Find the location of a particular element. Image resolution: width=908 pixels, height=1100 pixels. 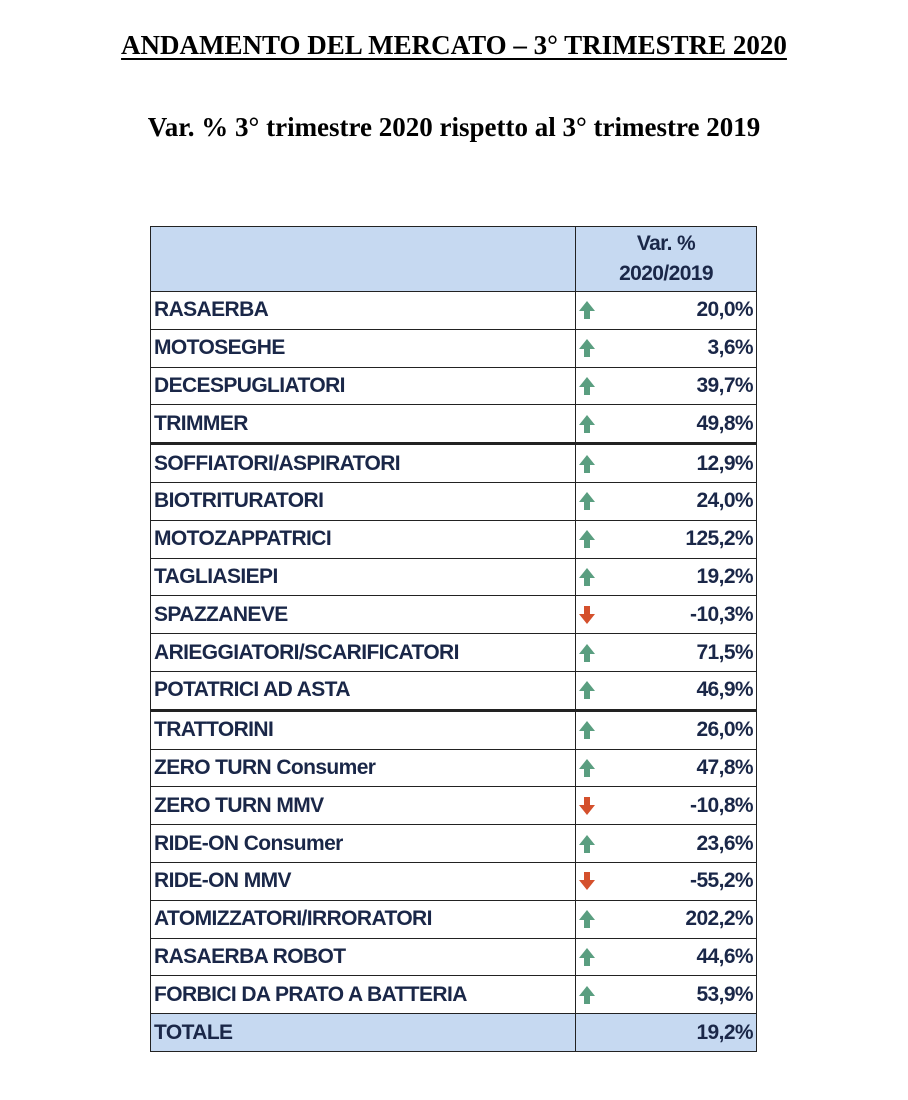

table-row: BIOTRITURATORI 24,0% is located at coordinates (453, 501).